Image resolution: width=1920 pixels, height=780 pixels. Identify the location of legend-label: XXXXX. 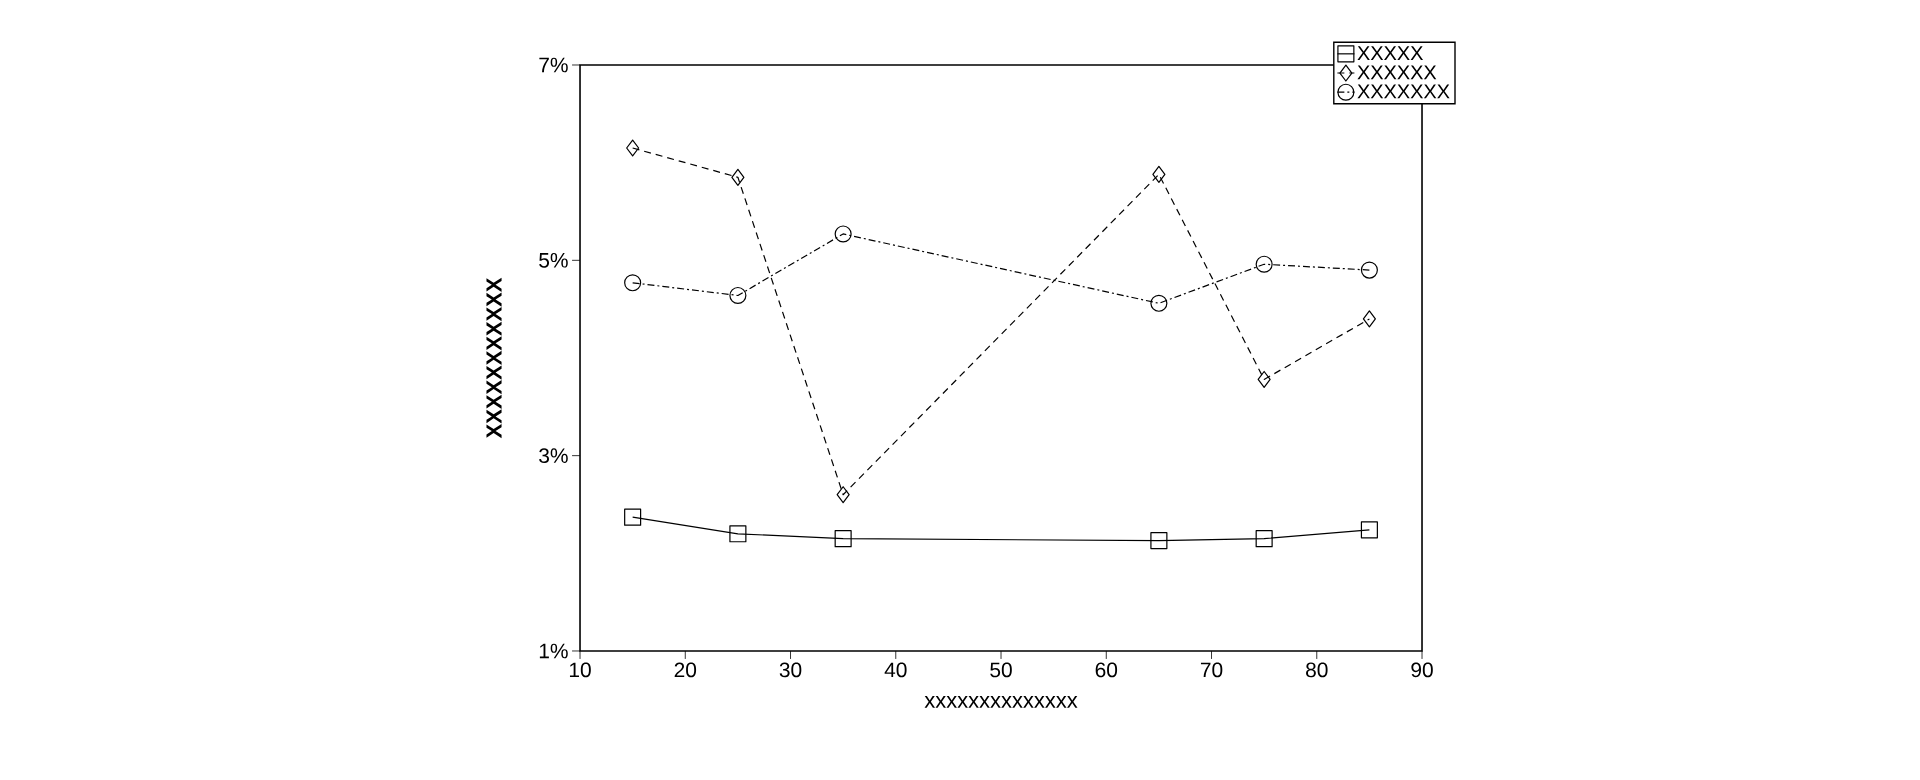
(1390, 53).